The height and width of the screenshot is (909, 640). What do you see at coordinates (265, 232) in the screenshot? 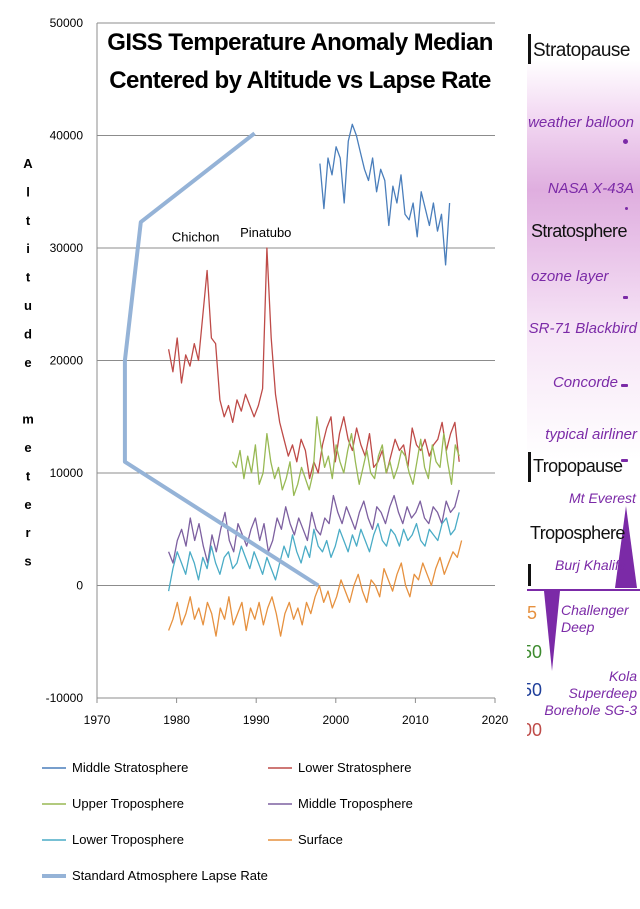
I see `annotation-pinatubo: Pinatubo` at bounding box center [265, 232].